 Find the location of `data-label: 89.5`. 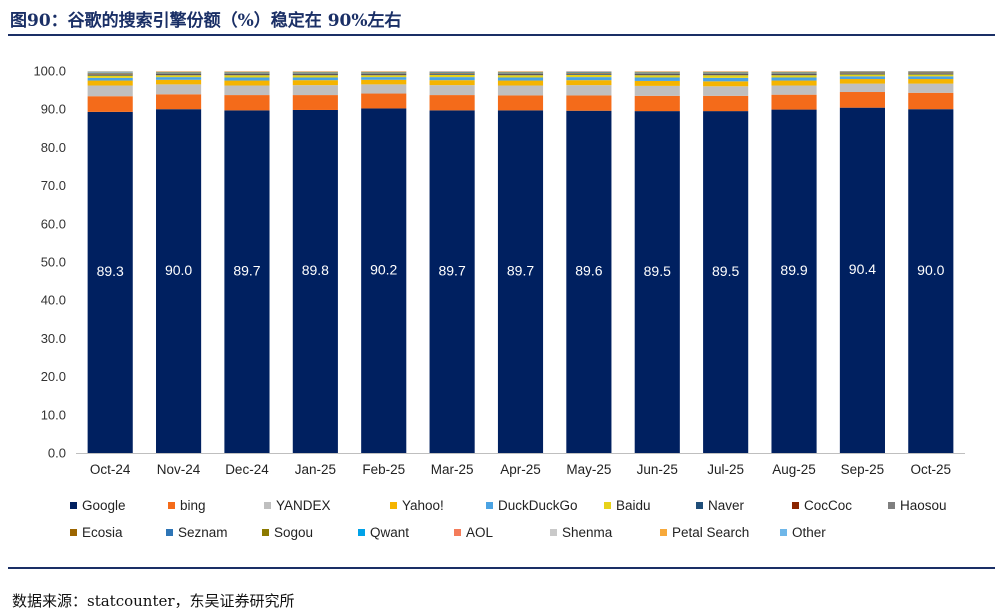

data-label: 89.5 is located at coordinates (725, 271).